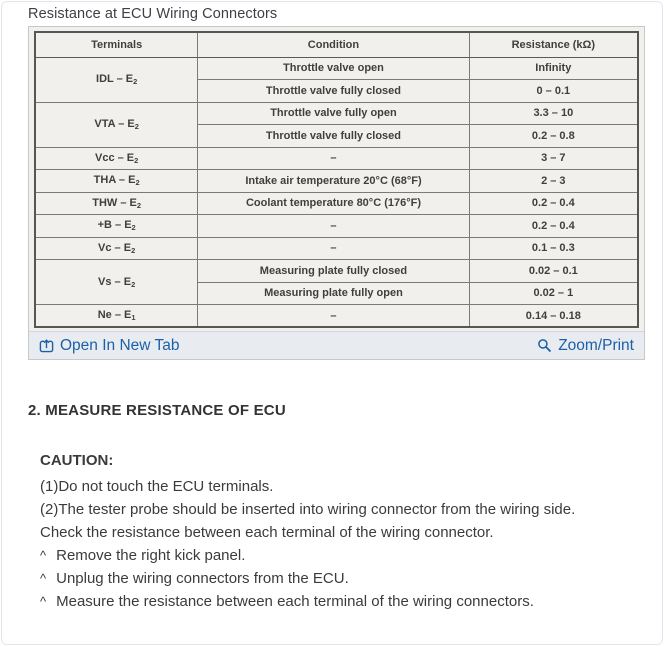 Image resolution: width=664 pixels, height=646 pixels. I want to click on resistance-cell: 0.14 – 0.18, so click(553, 316).